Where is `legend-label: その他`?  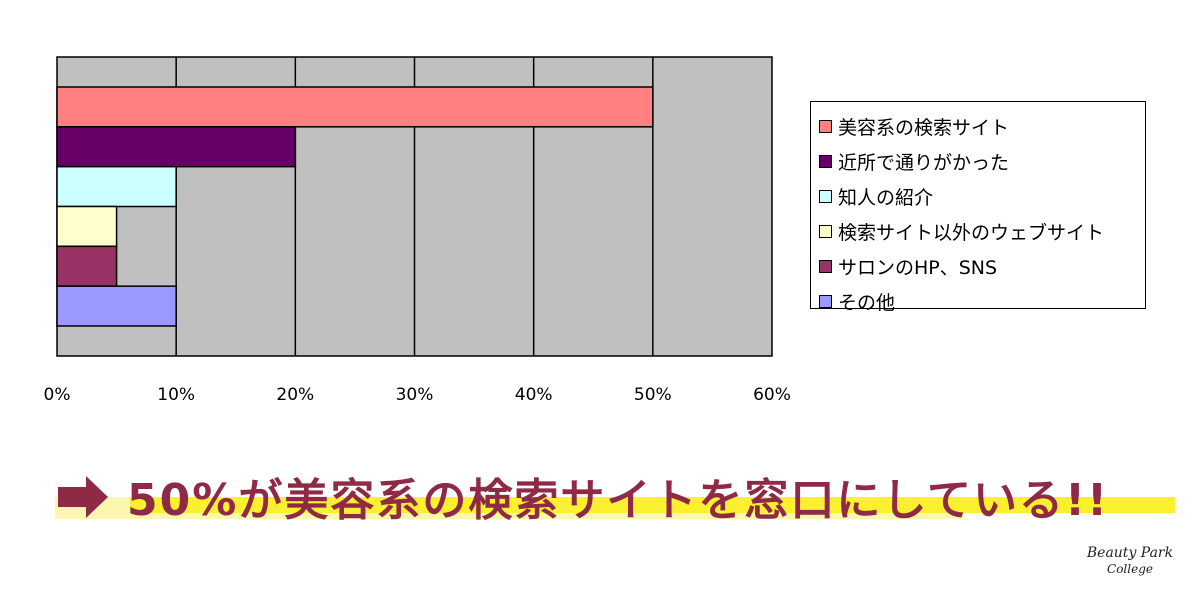 legend-label: その他 is located at coordinates (867, 303).